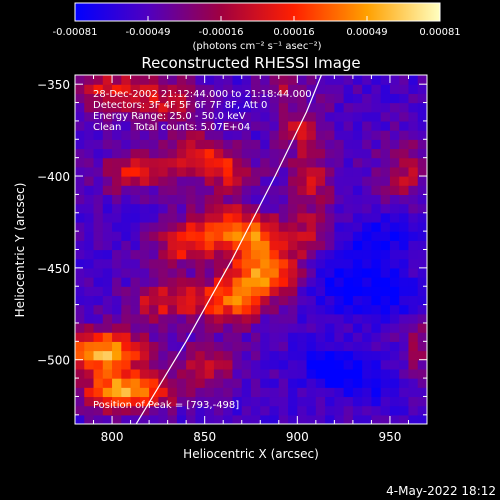  What do you see at coordinates (53, 177) in the screenshot?
I see `y-tick-label: −400` at bounding box center [53, 177].